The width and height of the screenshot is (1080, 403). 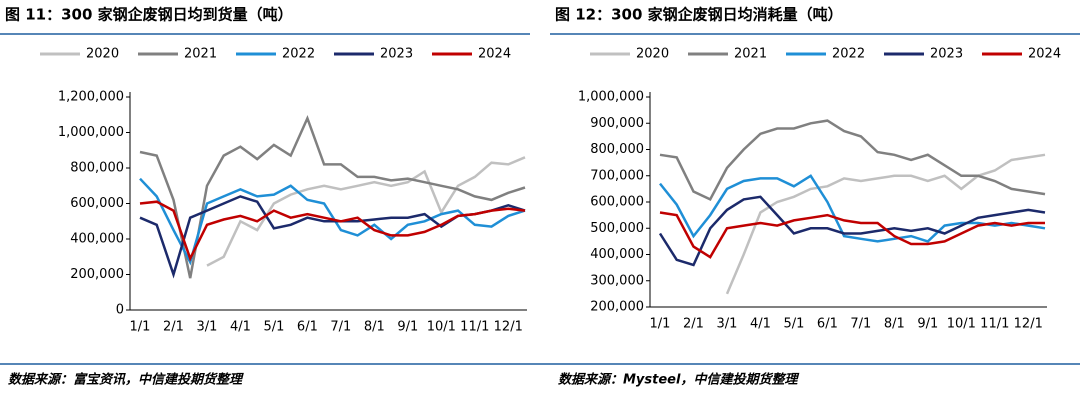 What do you see at coordinates (120, 310) in the screenshot?
I see `y-tick-label: 0` at bounding box center [120, 310].